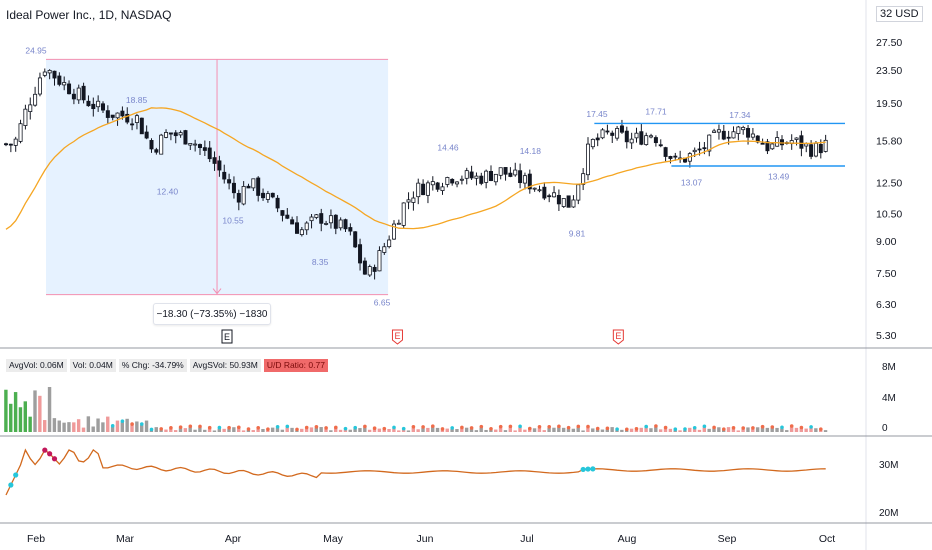 The width and height of the screenshot is (932, 550). Describe the element at coordinates (656, 111) in the screenshot. I see `price-annotation: 17.71` at that location.